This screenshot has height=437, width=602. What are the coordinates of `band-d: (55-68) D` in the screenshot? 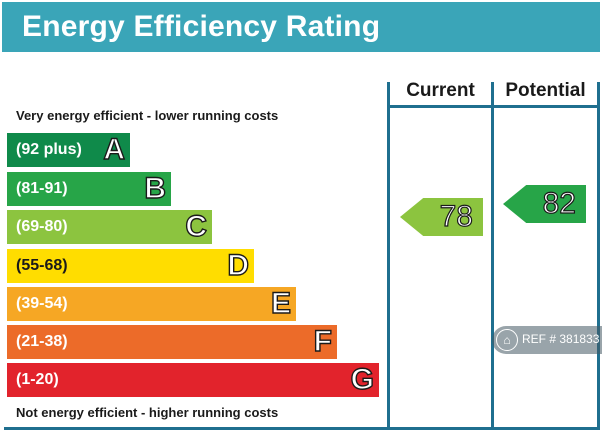 It's located at (130, 265).